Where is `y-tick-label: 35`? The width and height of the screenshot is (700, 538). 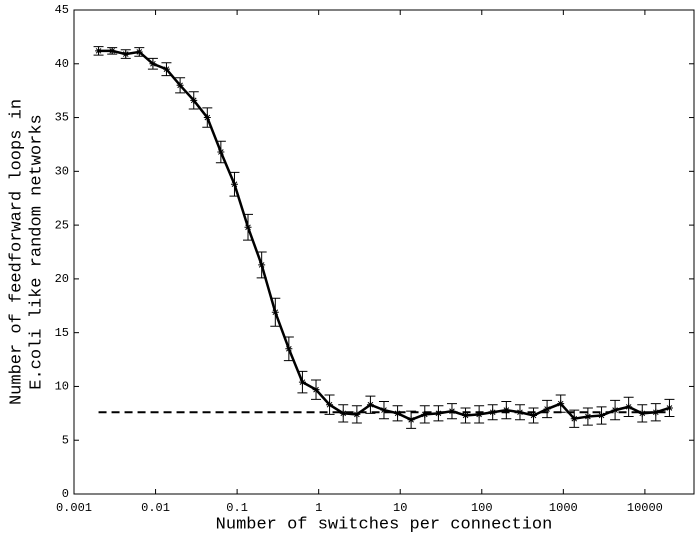 y-tick-label: 35 is located at coordinates (62, 118).